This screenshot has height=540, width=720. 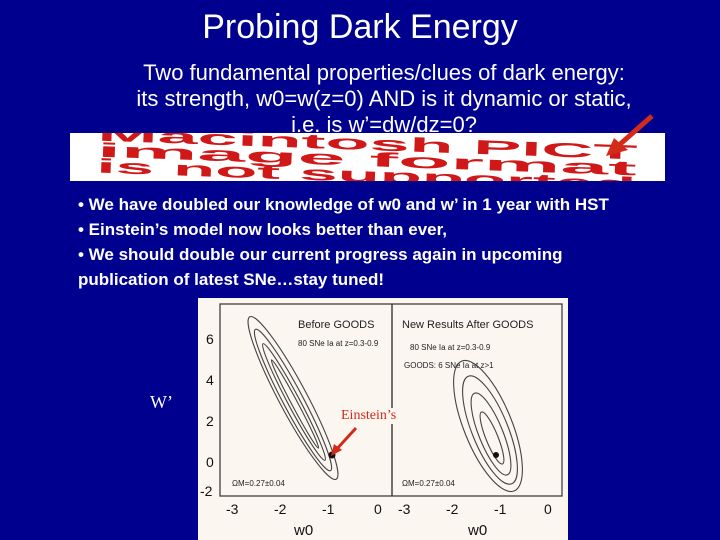 What do you see at coordinates (404, 509) in the screenshot?
I see `x-tick-right: -3` at bounding box center [404, 509].